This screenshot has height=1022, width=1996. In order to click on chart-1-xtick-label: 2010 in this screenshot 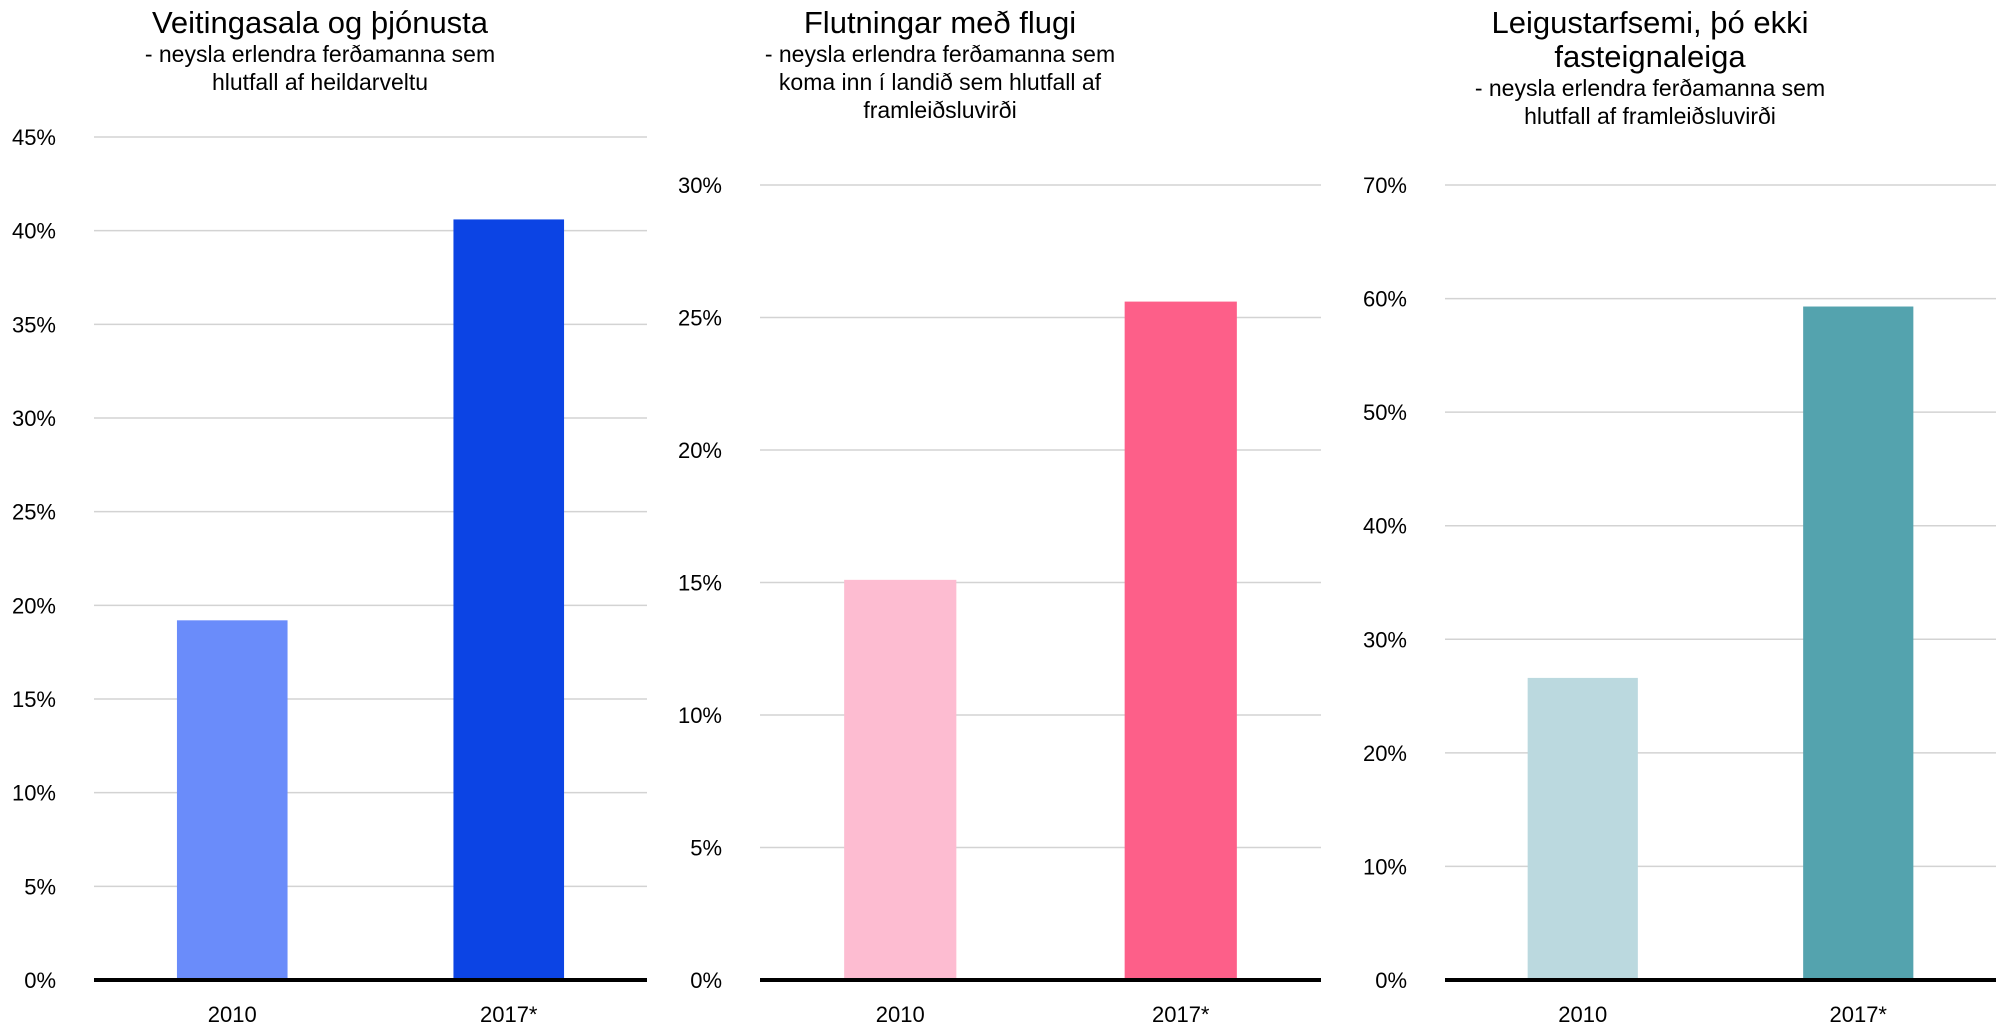, I will do `click(232, 1012)`.